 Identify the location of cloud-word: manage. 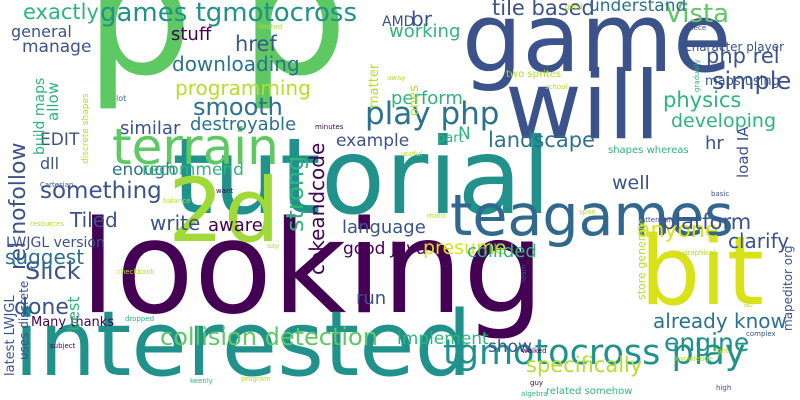
(56, 47).